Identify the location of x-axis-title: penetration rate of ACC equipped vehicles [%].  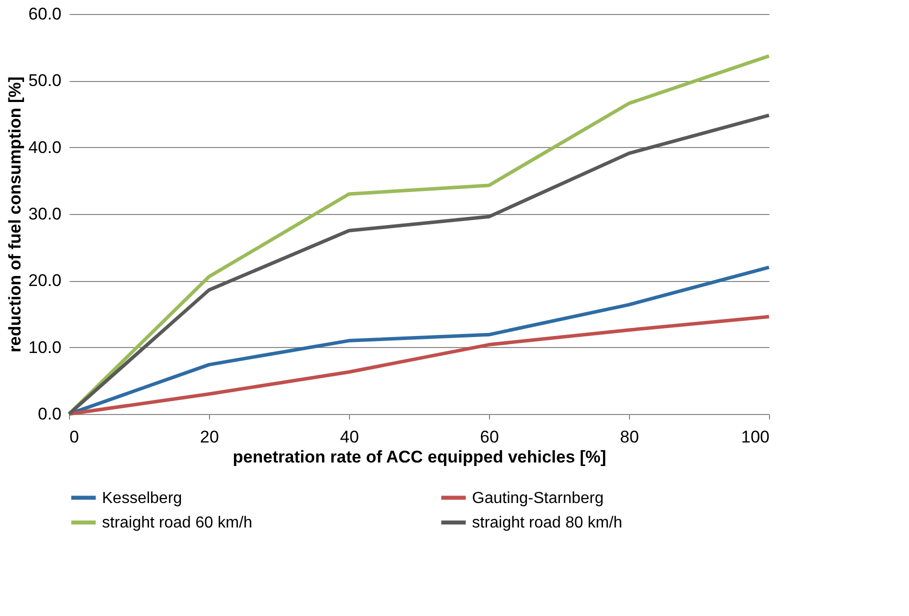
(419, 457).